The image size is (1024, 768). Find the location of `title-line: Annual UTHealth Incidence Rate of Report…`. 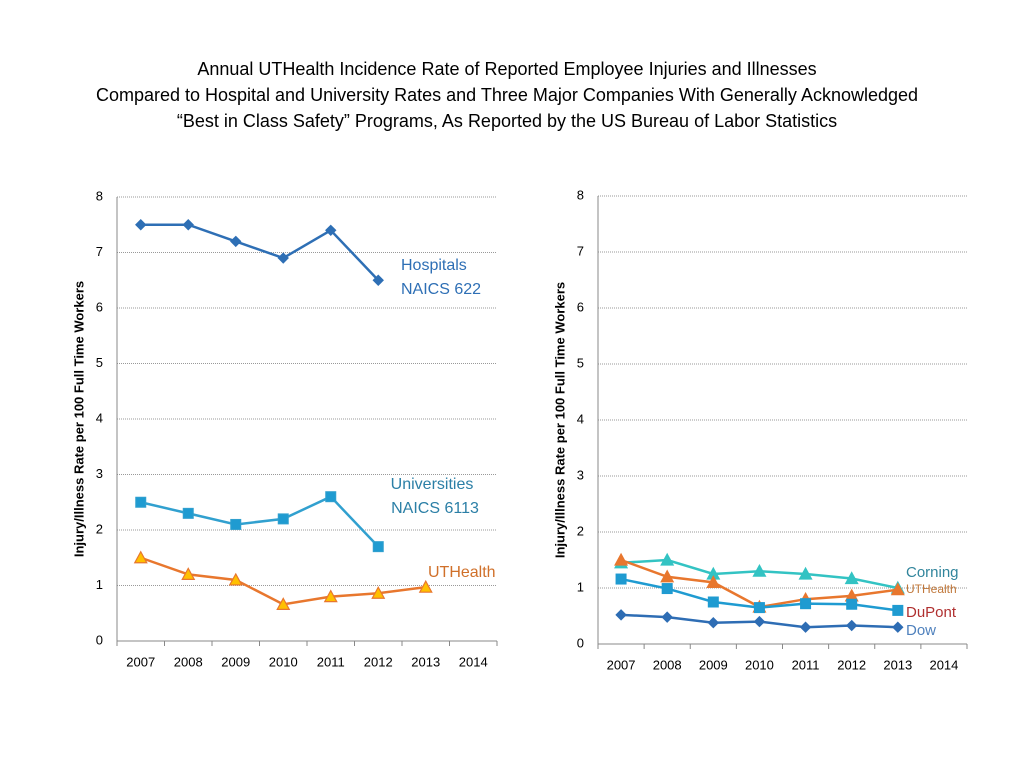

title-line: Annual UTHealth Incidence Rate of Report… is located at coordinates (506, 69).